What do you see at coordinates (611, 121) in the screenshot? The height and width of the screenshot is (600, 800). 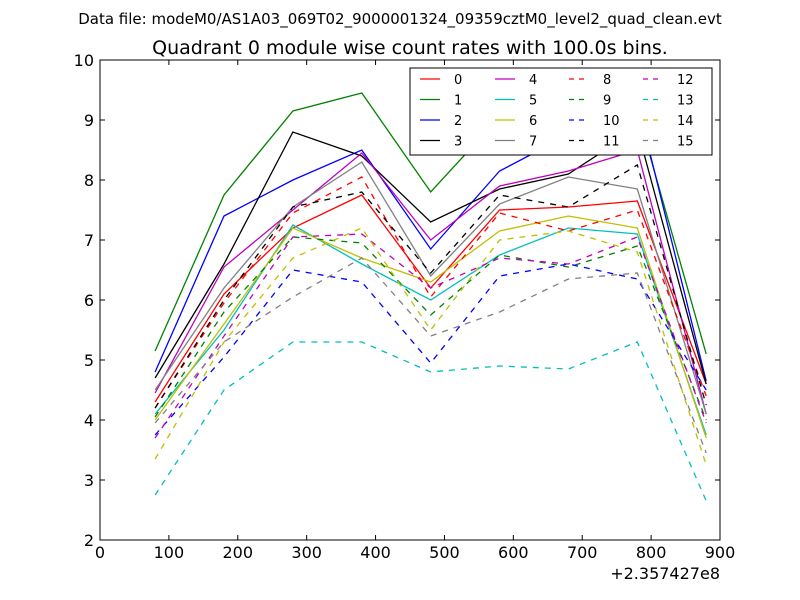 I see `legend-label-10: 10` at bounding box center [611, 121].